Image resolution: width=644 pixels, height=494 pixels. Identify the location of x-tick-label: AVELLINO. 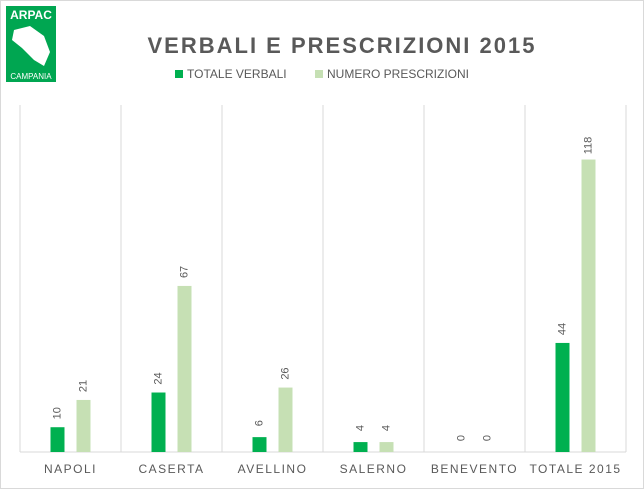
(273, 469).